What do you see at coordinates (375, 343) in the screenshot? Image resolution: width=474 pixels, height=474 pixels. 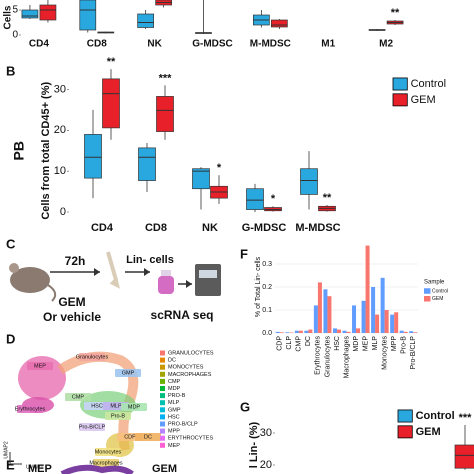 I see `x-tick-label: MLP` at bounding box center [375, 343].